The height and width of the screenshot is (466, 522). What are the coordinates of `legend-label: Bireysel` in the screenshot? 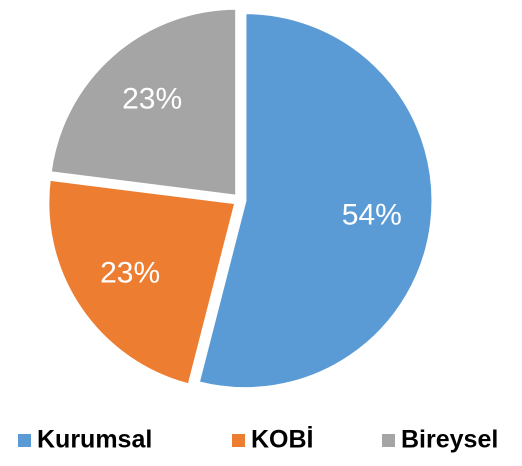 It's located at (449, 440).